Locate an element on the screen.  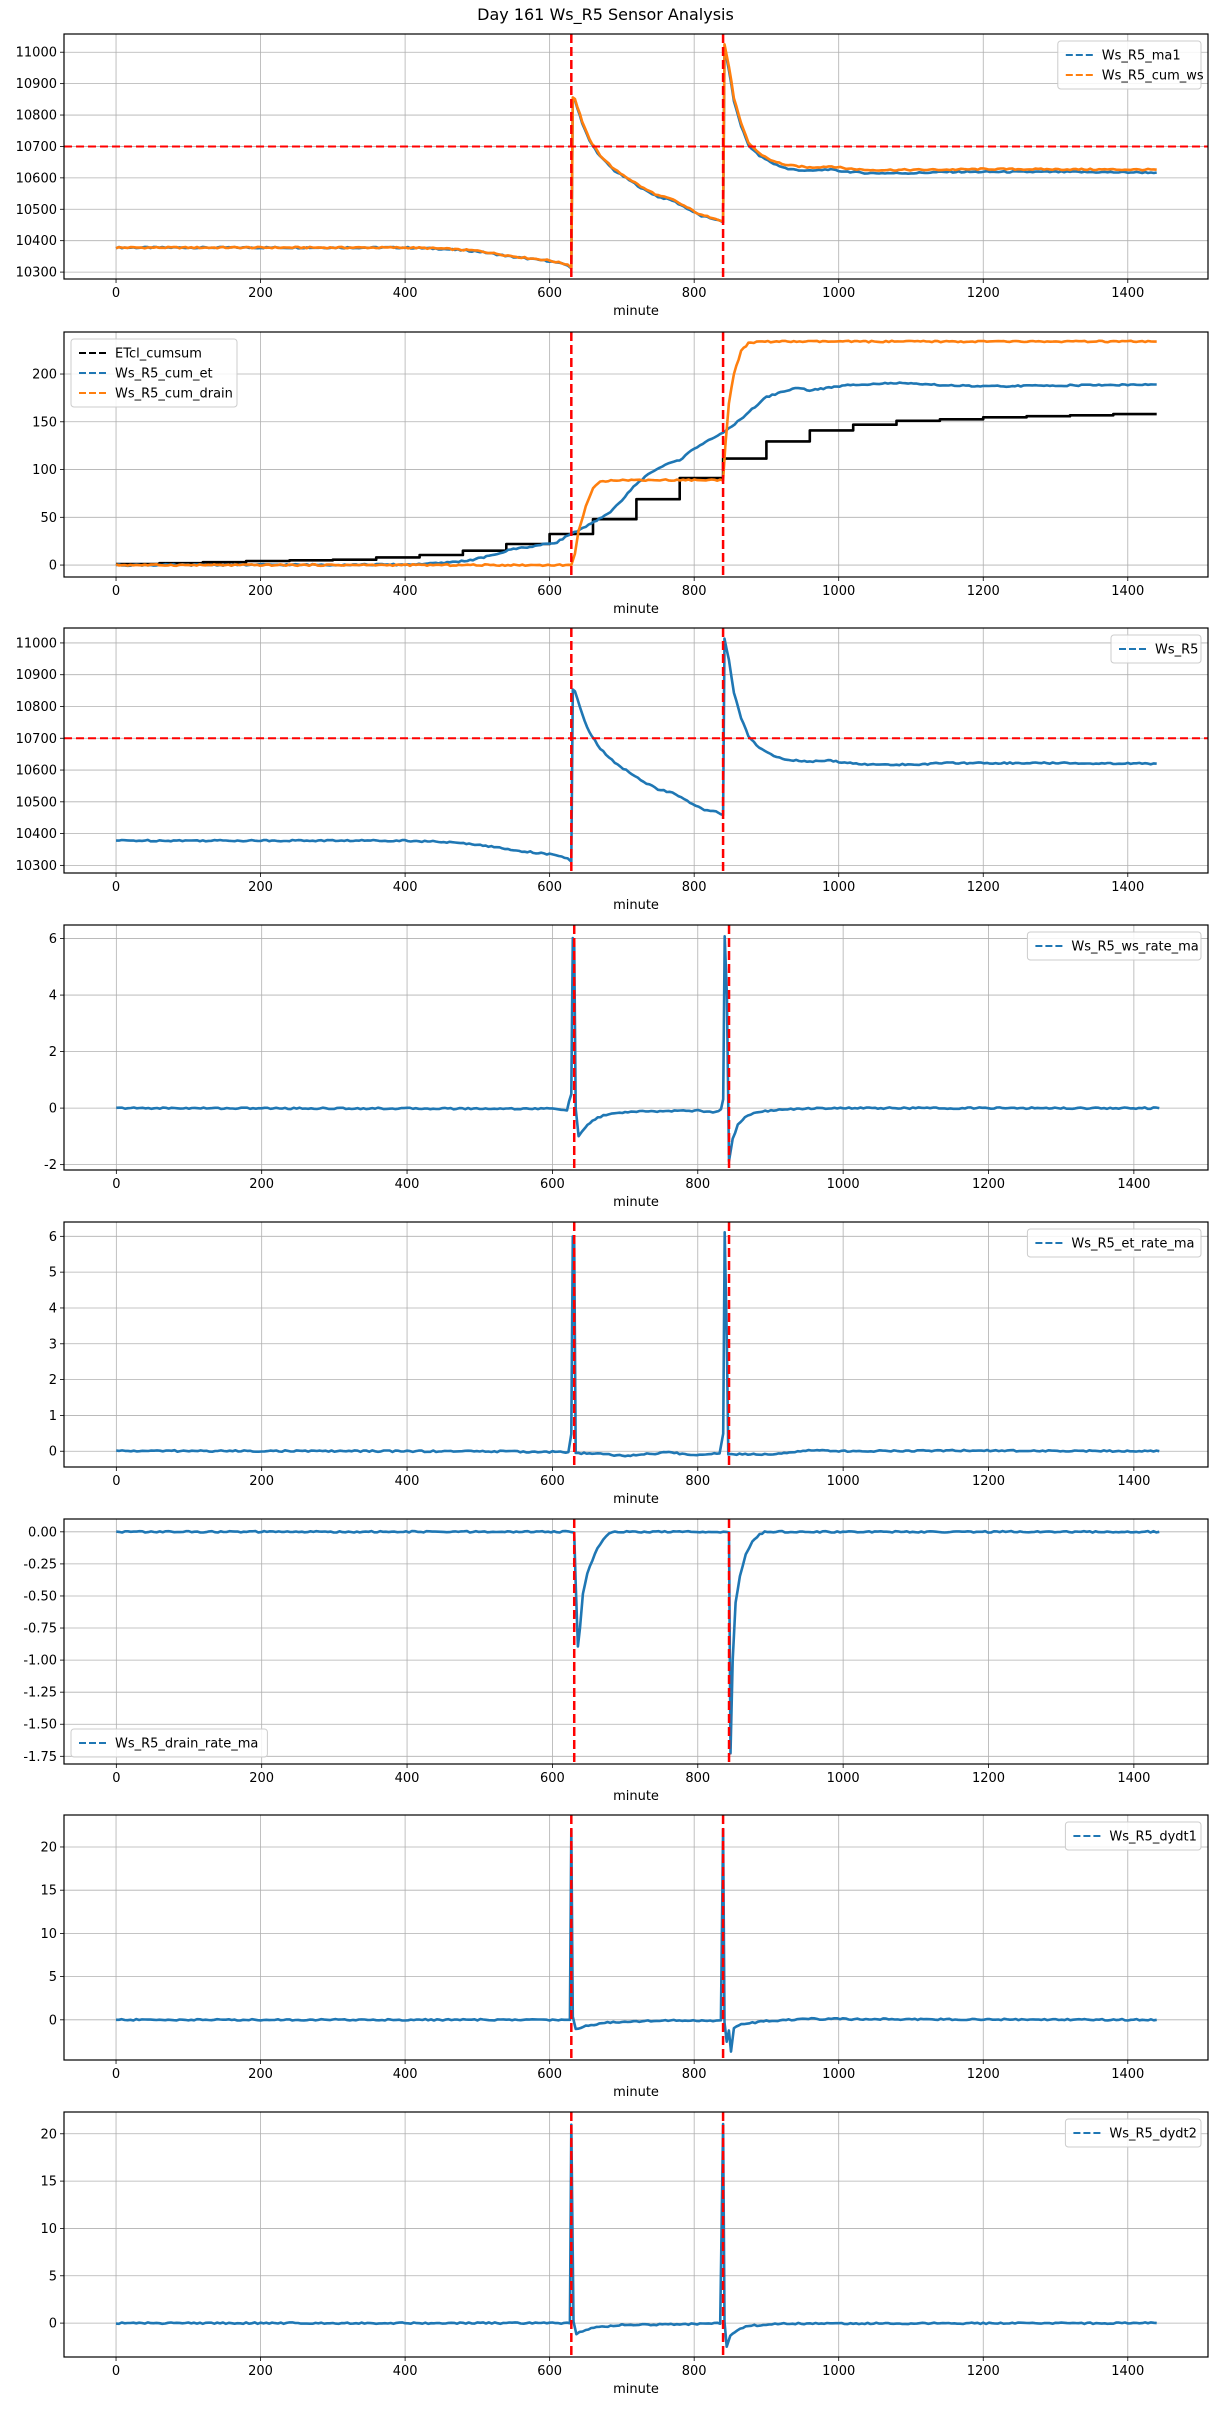
series-line-ws-r5-cum-drain is located at coordinates (636, 453).